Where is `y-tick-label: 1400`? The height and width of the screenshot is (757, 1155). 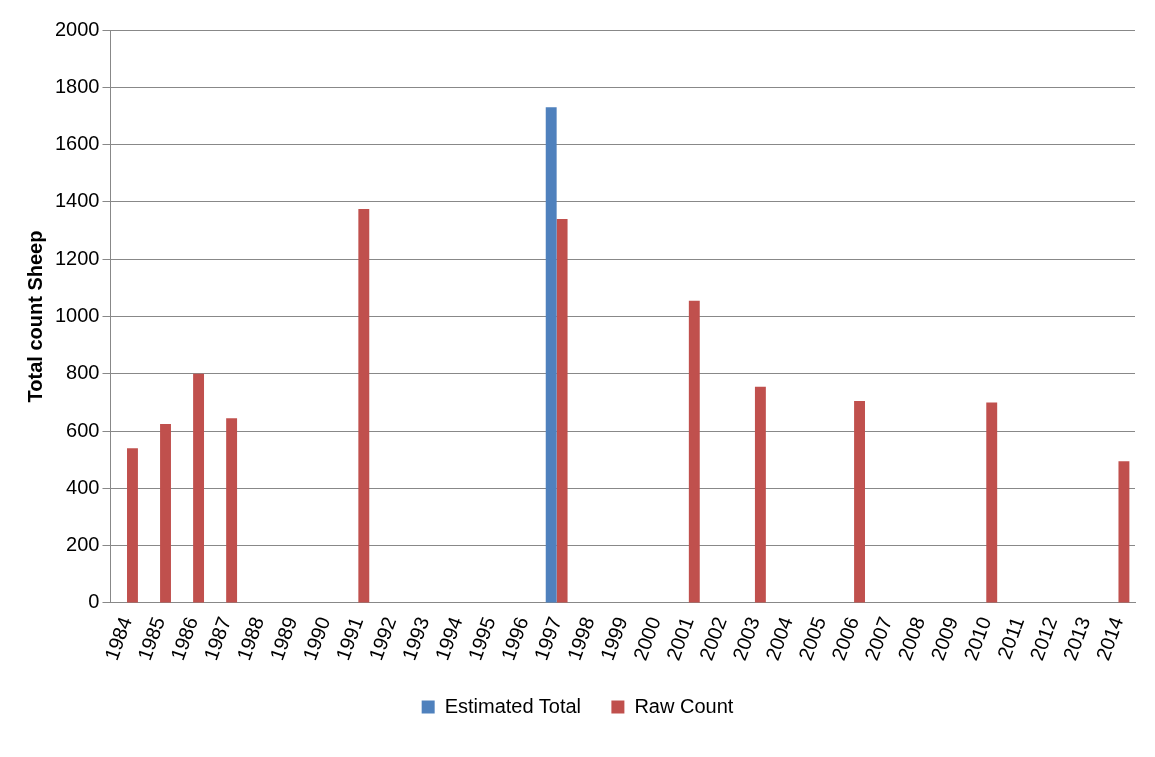
y-tick-label: 1400 is located at coordinates (77, 200).